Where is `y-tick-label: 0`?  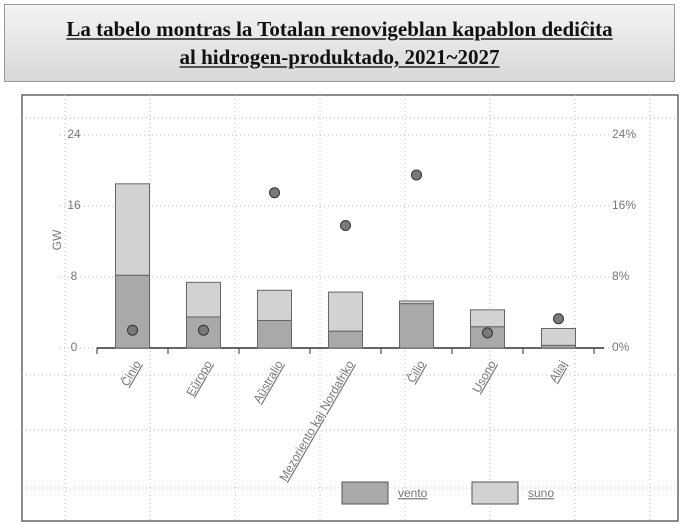 y-tick-label: 0 is located at coordinates (74, 347).